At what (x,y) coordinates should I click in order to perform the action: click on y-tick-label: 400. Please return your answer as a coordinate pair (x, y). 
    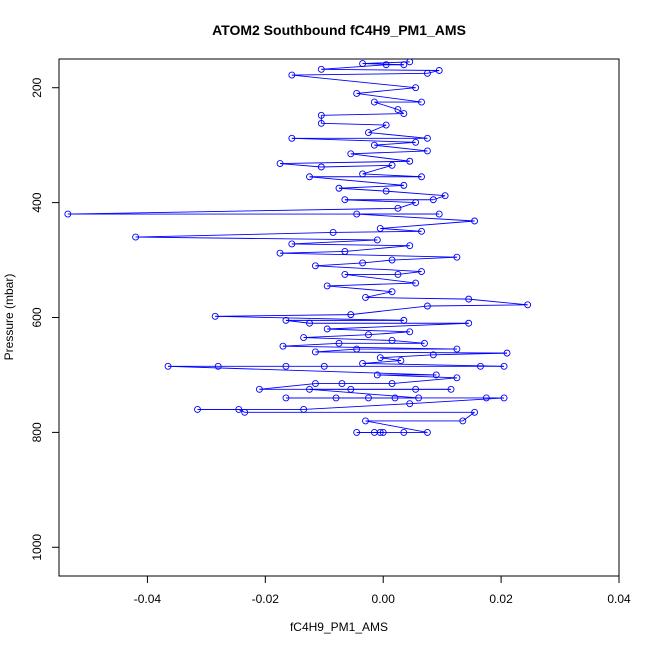
    Looking at the image, I should click on (37, 202).